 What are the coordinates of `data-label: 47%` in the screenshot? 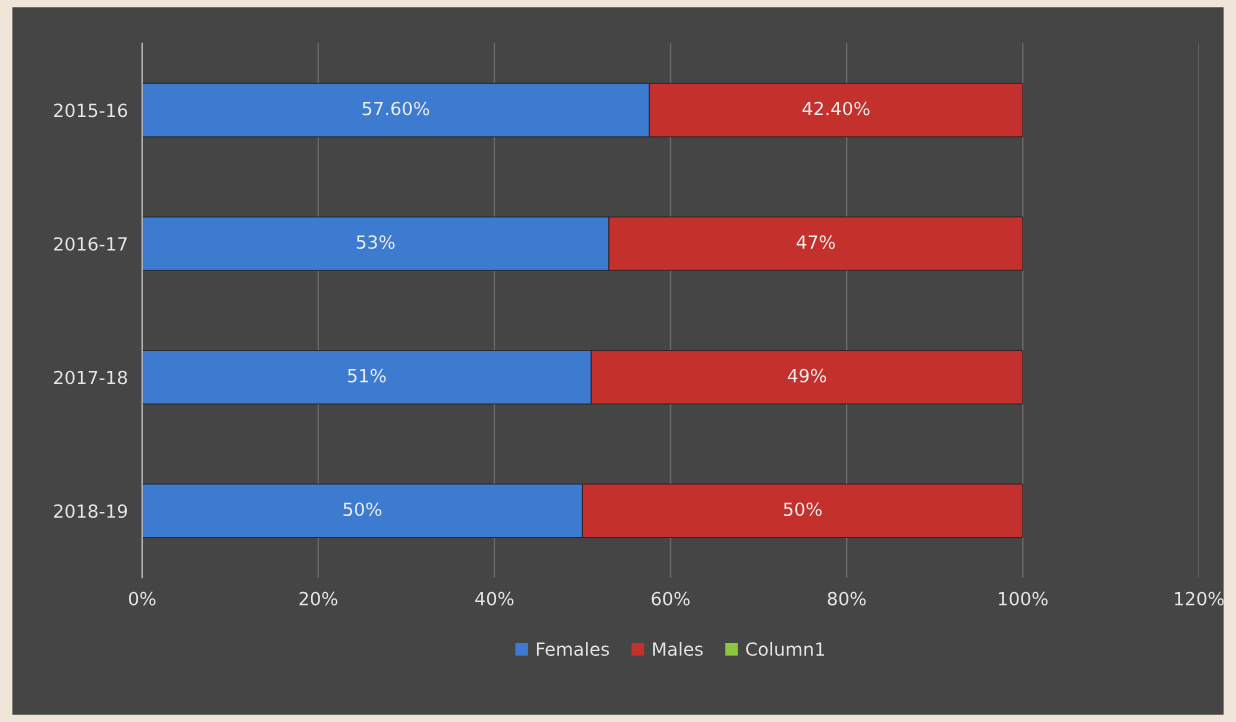 It's located at (815, 242).